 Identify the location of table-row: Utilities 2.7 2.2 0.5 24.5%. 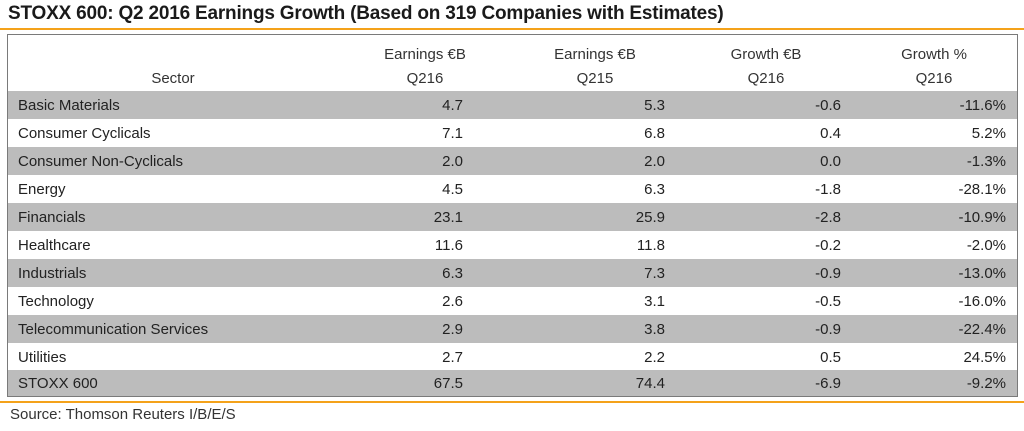
(512, 357).